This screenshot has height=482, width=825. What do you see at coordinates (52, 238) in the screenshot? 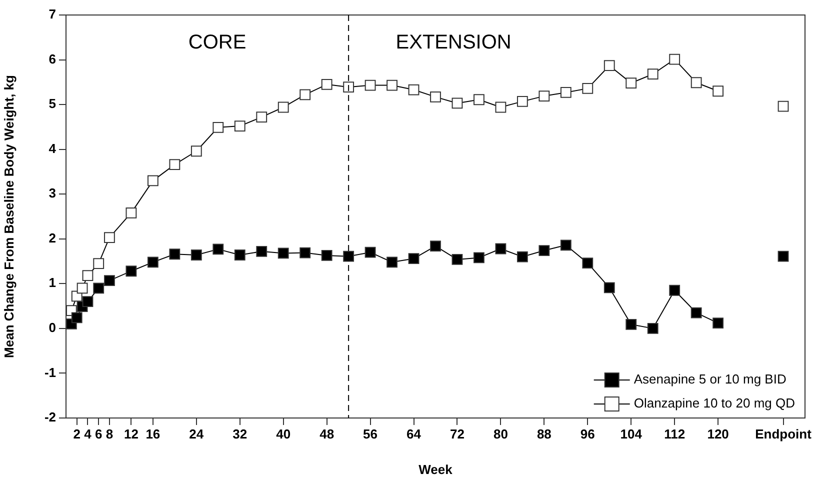
I see `y-tick-label: 2` at bounding box center [52, 238].